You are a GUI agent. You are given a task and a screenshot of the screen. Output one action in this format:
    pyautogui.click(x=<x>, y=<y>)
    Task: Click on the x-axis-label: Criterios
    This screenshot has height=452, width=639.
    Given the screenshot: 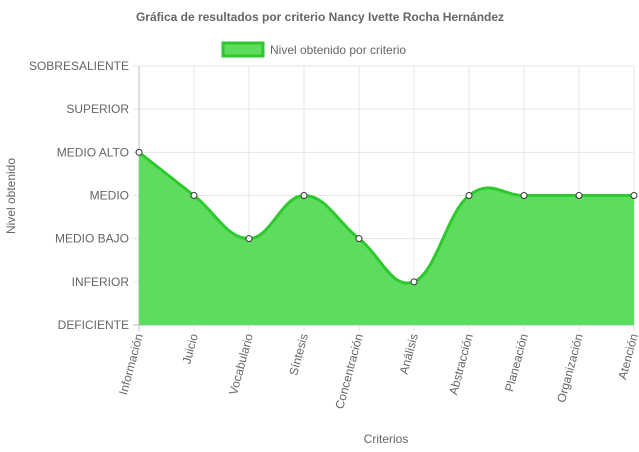 What is the action you would take?
    pyautogui.click(x=386, y=439)
    